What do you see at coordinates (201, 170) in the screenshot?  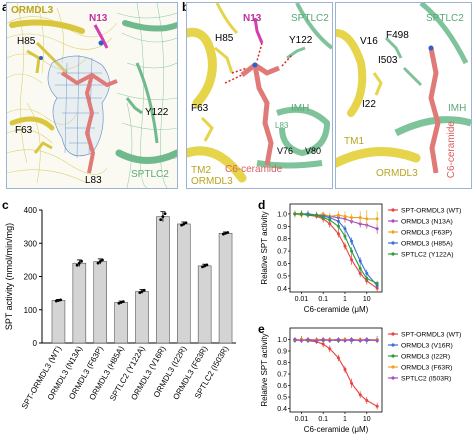 I see `label-bl-tm2: TM2` at bounding box center [201, 170].